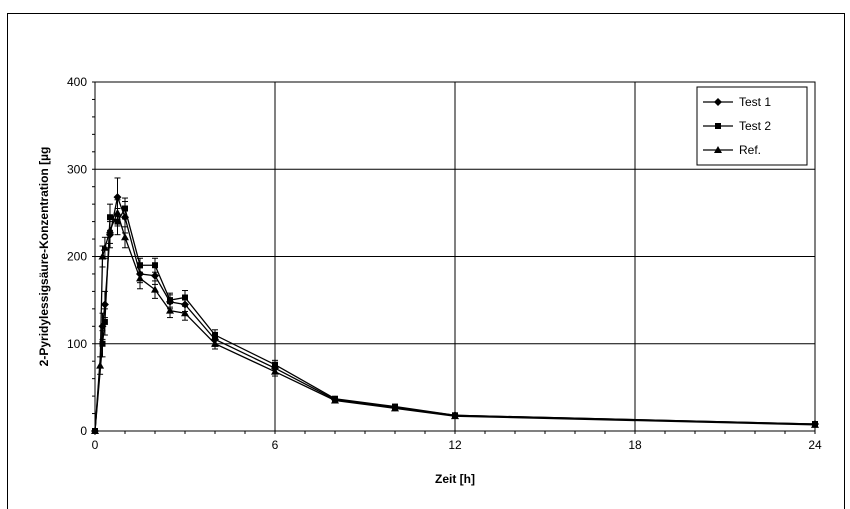 The height and width of the screenshot is (509, 850). What do you see at coordinates (77, 344) in the screenshot?
I see `y-tick-label: 100` at bounding box center [77, 344].